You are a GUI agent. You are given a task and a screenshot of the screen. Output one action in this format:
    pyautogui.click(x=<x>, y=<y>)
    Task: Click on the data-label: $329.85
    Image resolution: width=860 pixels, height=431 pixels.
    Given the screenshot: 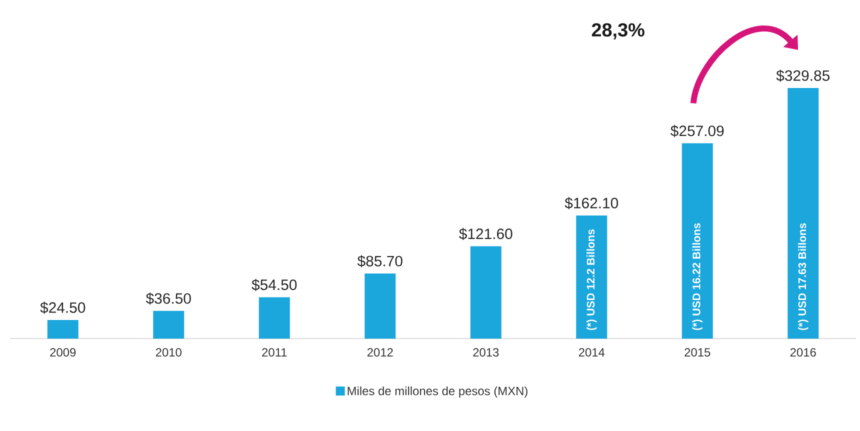 What is the action you would take?
    pyautogui.click(x=803, y=76)
    